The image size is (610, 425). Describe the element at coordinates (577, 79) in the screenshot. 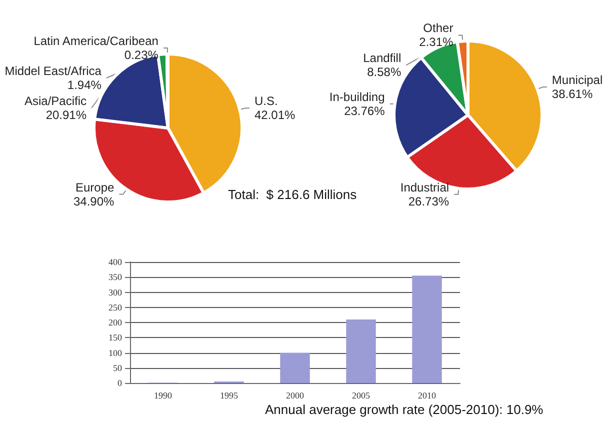

I see `slice-label: Municipal` at that location.